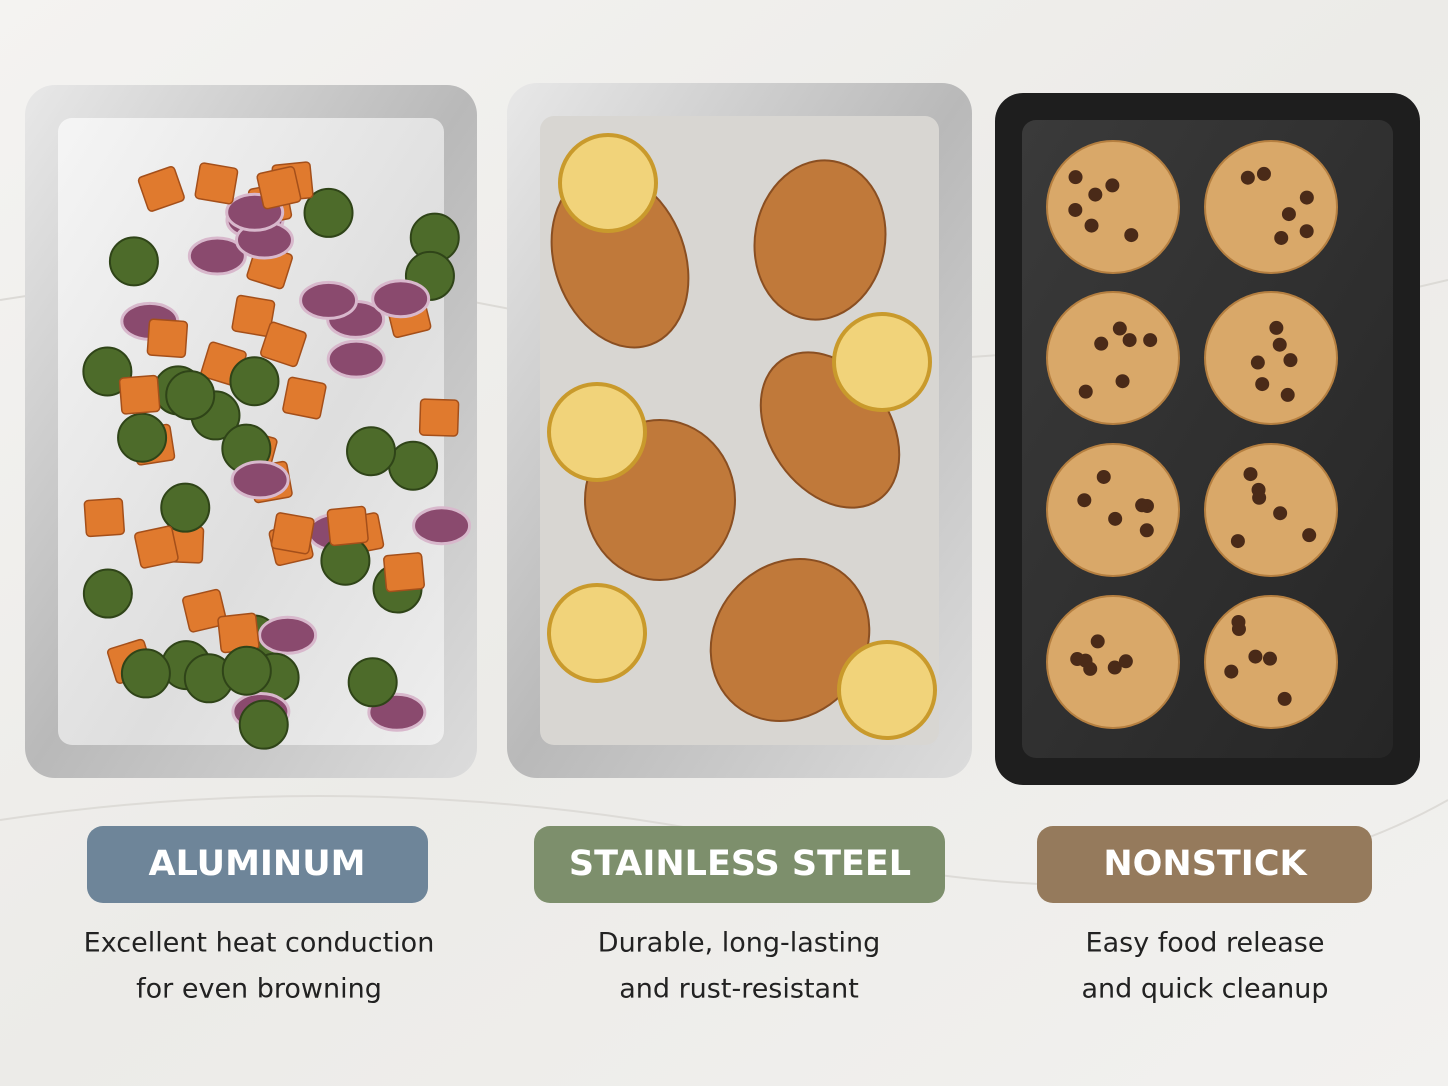 Image resolution: width=1448 pixels, height=1086 pixels. I want to click on description: and quick cleanup, so click(1204, 989).